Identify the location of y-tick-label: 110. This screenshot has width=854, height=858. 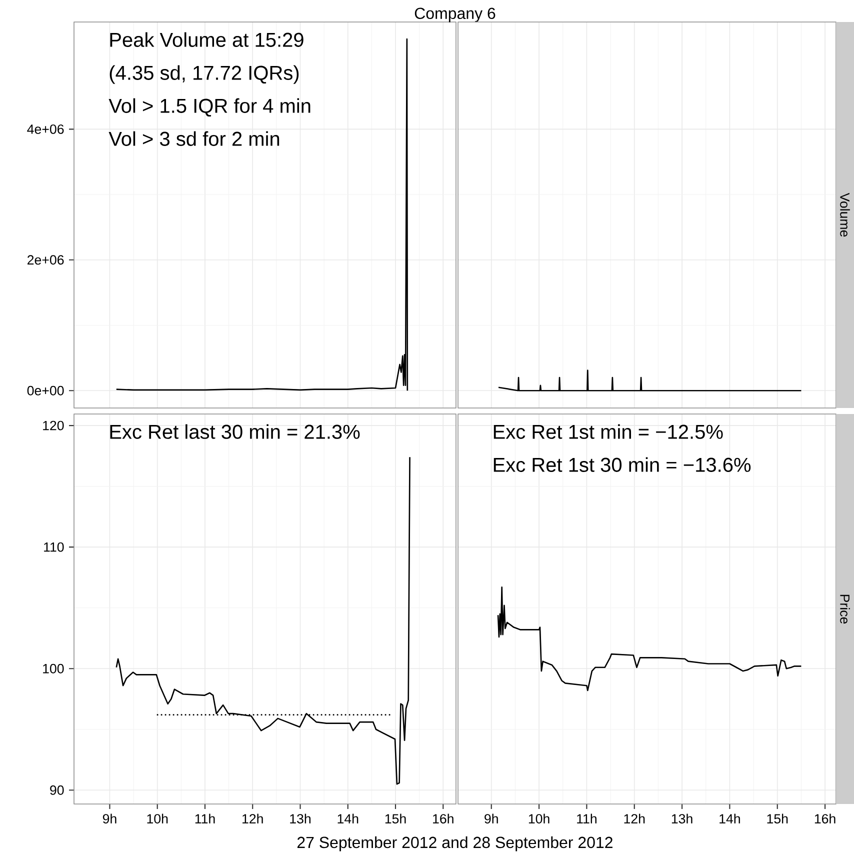
(54, 547).